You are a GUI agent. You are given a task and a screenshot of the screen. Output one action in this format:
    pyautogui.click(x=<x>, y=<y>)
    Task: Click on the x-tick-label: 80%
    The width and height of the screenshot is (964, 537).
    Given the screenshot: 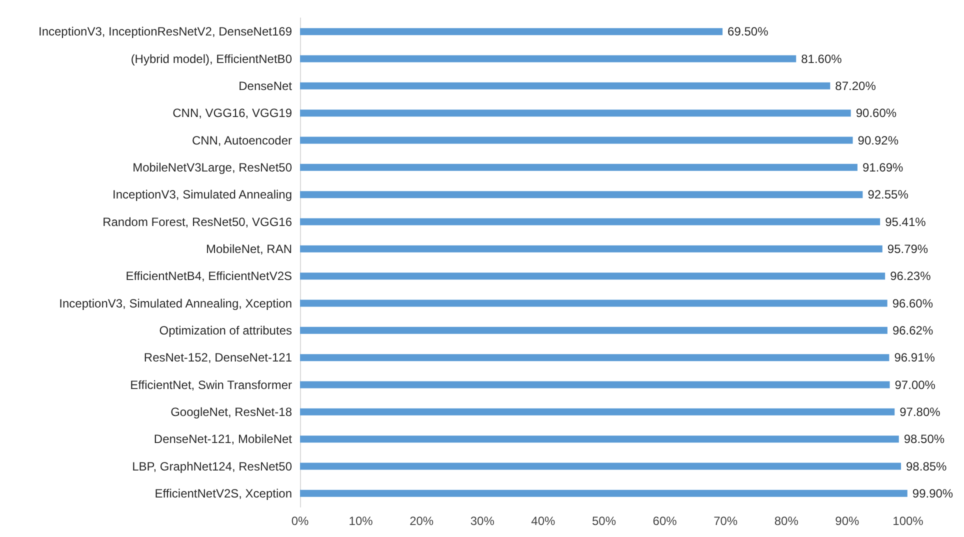 What is the action you would take?
    pyautogui.click(x=786, y=521)
    